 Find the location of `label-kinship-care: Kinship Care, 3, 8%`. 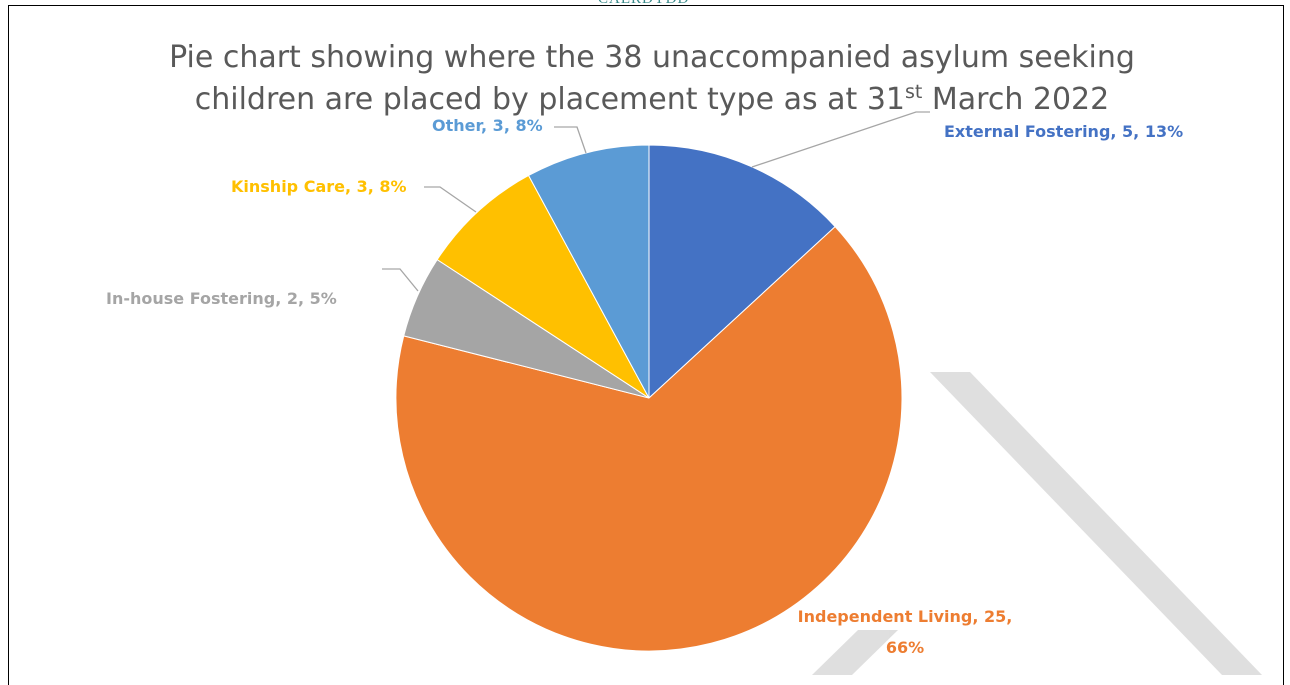

label-kinship-care: Kinship Care, 3, 8% is located at coordinates (319, 186).